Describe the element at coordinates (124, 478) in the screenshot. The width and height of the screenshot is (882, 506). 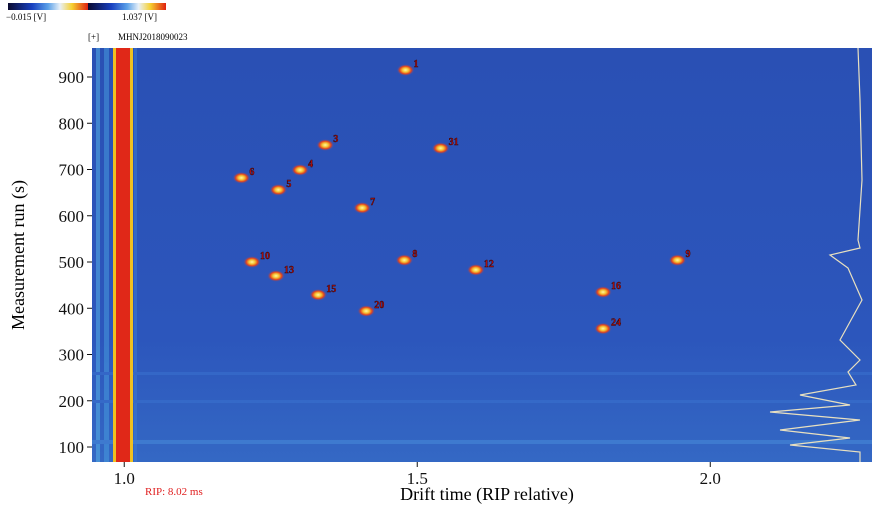
I see `x-tick-label: 1.0` at that location.